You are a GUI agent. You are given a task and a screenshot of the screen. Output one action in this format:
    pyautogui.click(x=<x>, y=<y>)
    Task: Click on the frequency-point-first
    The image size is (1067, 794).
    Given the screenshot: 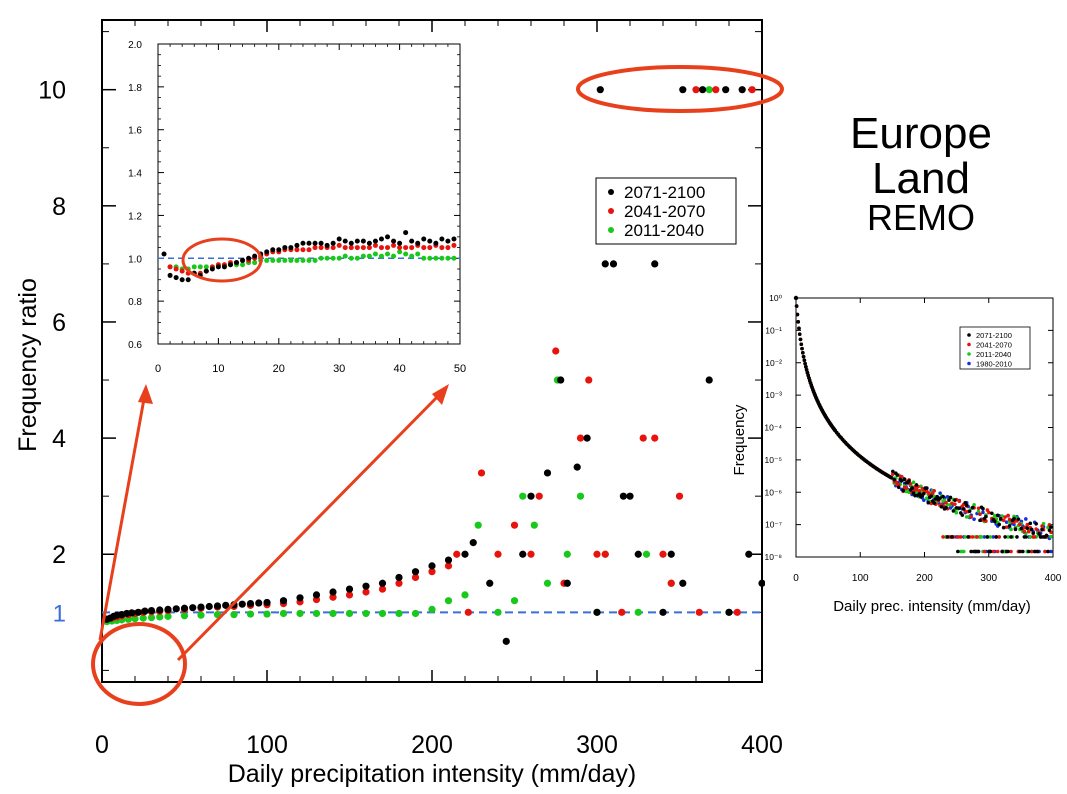 What is the action you would take?
    pyautogui.click(x=796, y=298)
    